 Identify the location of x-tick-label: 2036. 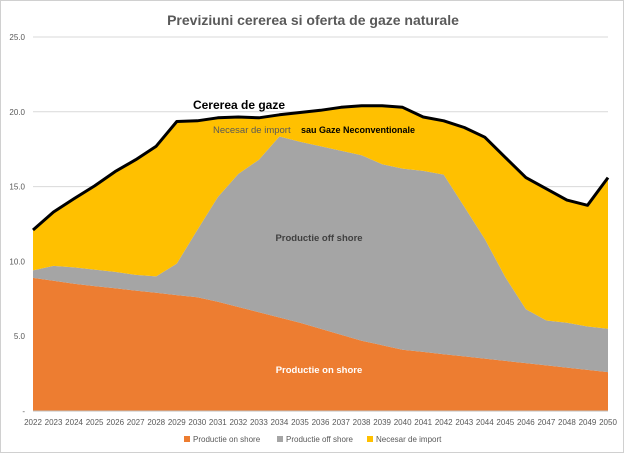
(321, 422).